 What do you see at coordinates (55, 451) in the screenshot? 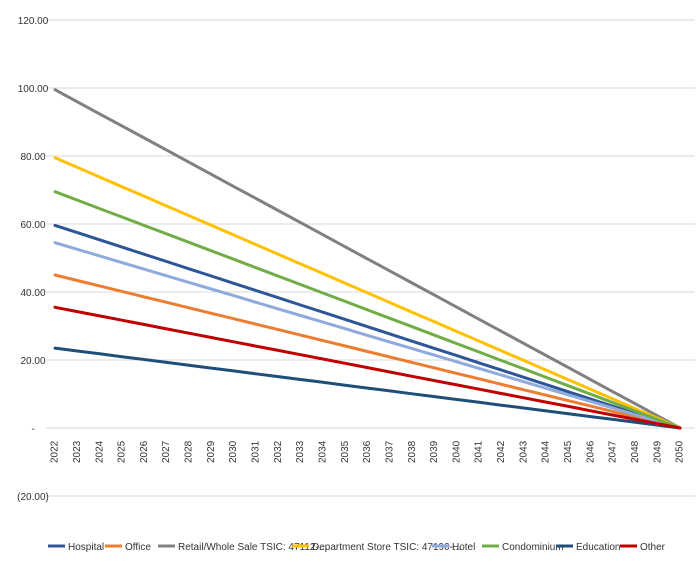
I see `x-tick-label: 2022` at bounding box center [55, 451].